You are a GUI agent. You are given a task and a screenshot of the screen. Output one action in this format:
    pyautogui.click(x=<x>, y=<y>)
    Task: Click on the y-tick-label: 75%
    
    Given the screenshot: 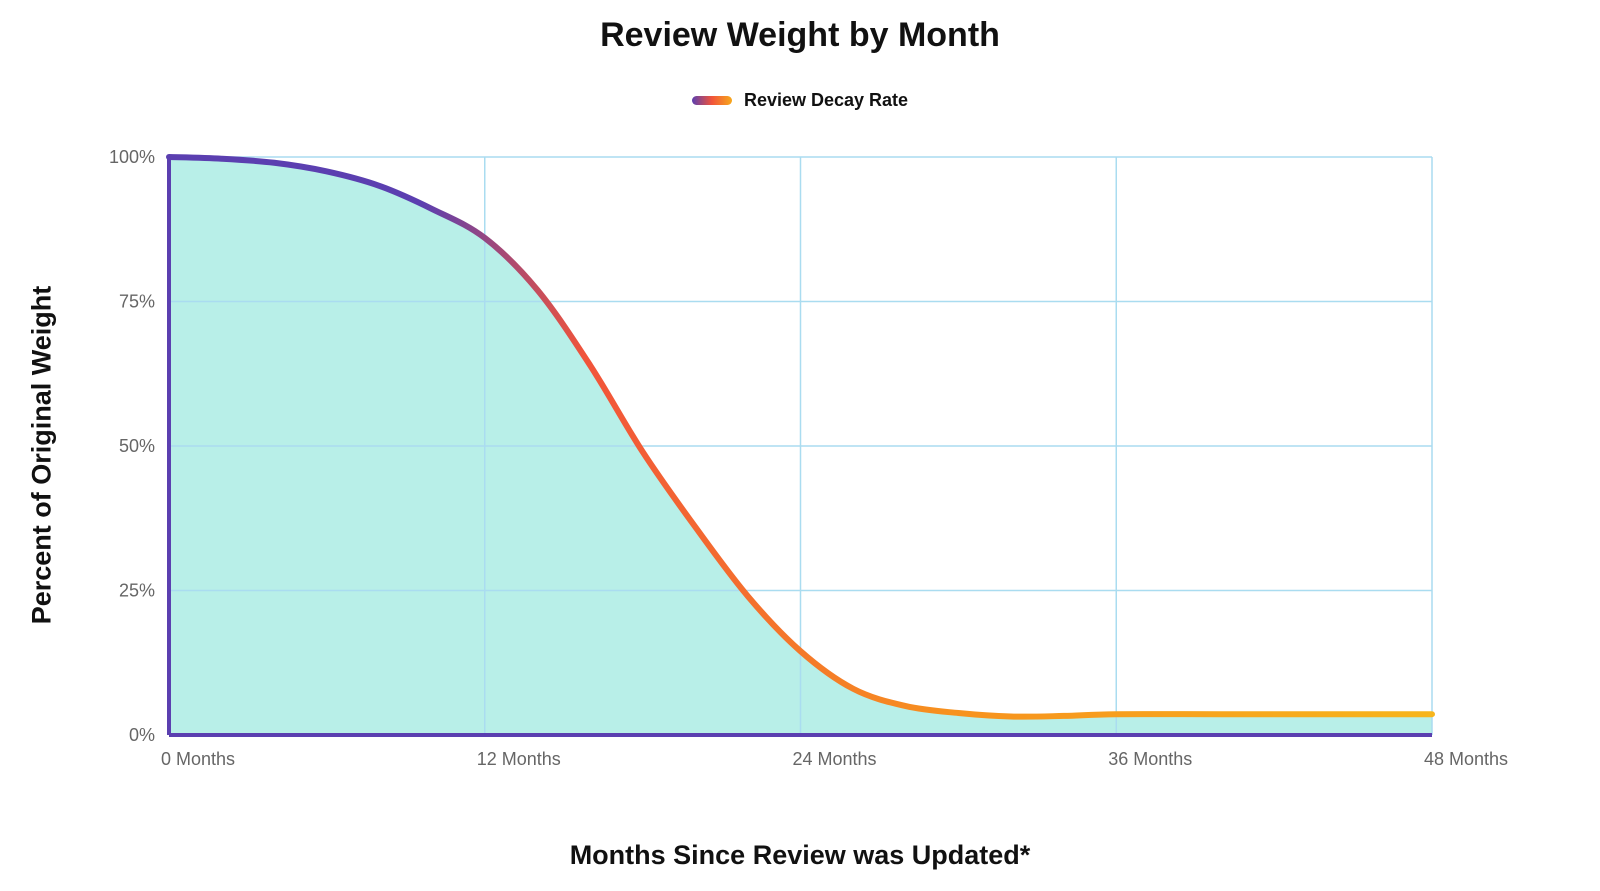 What is the action you would take?
    pyautogui.click(x=137, y=302)
    